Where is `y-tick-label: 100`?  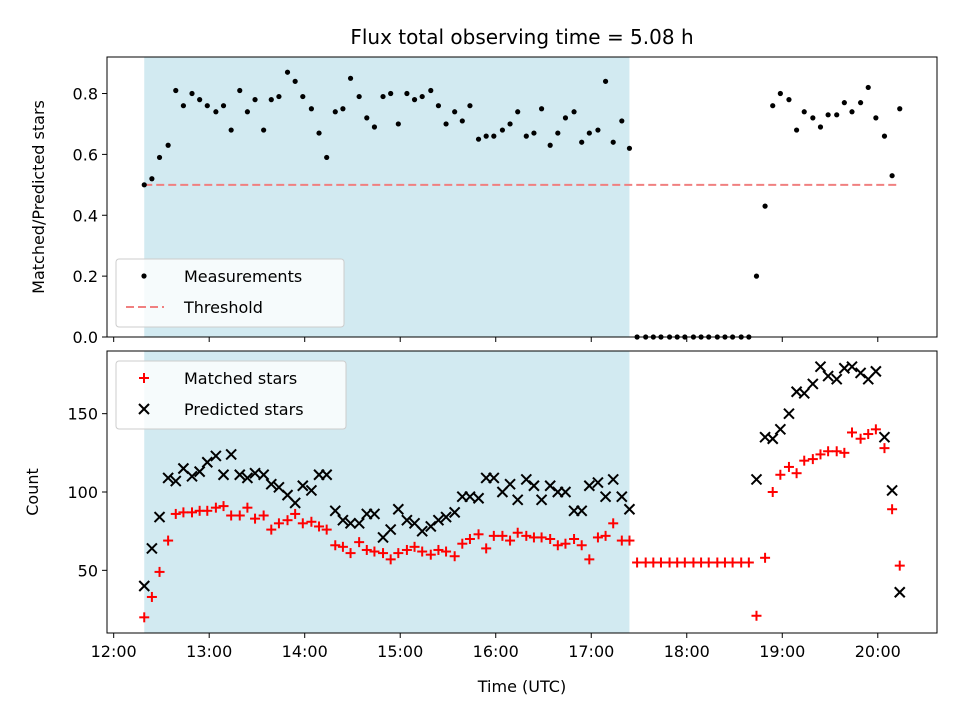
y-tick-label: 100 is located at coordinates (82, 492).